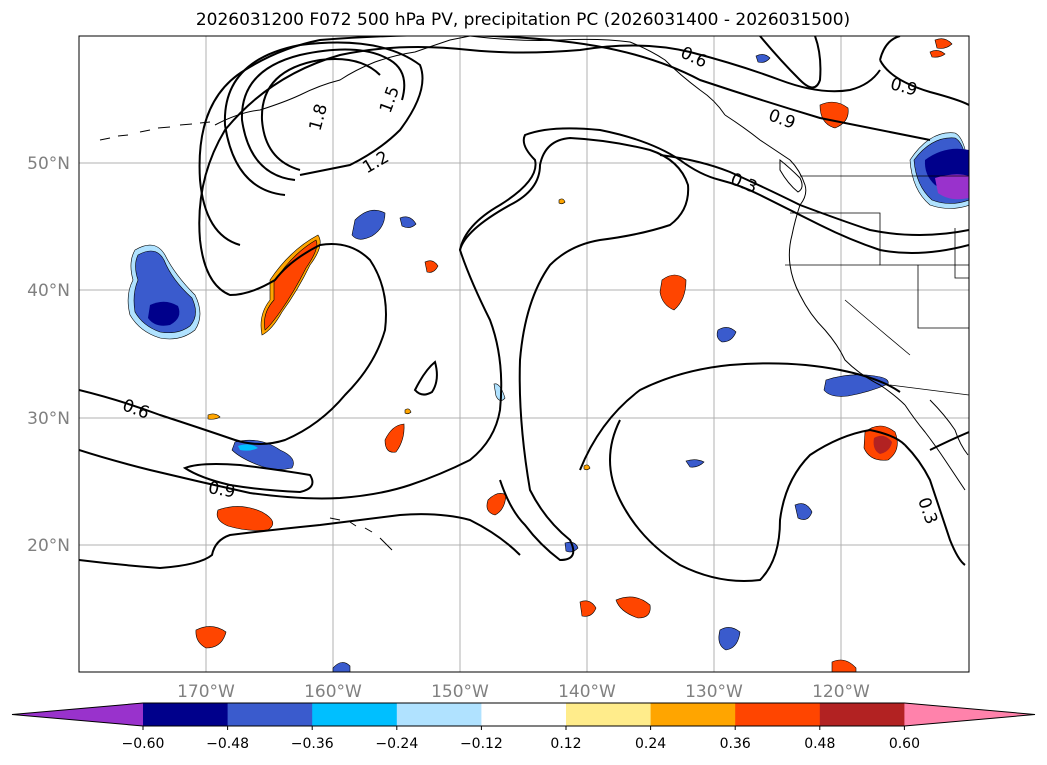 This screenshot has width=1047, height=765. What do you see at coordinates (949, 427) in the screenshot?
I see `mexico-coast` at bounding box center [949, 427].